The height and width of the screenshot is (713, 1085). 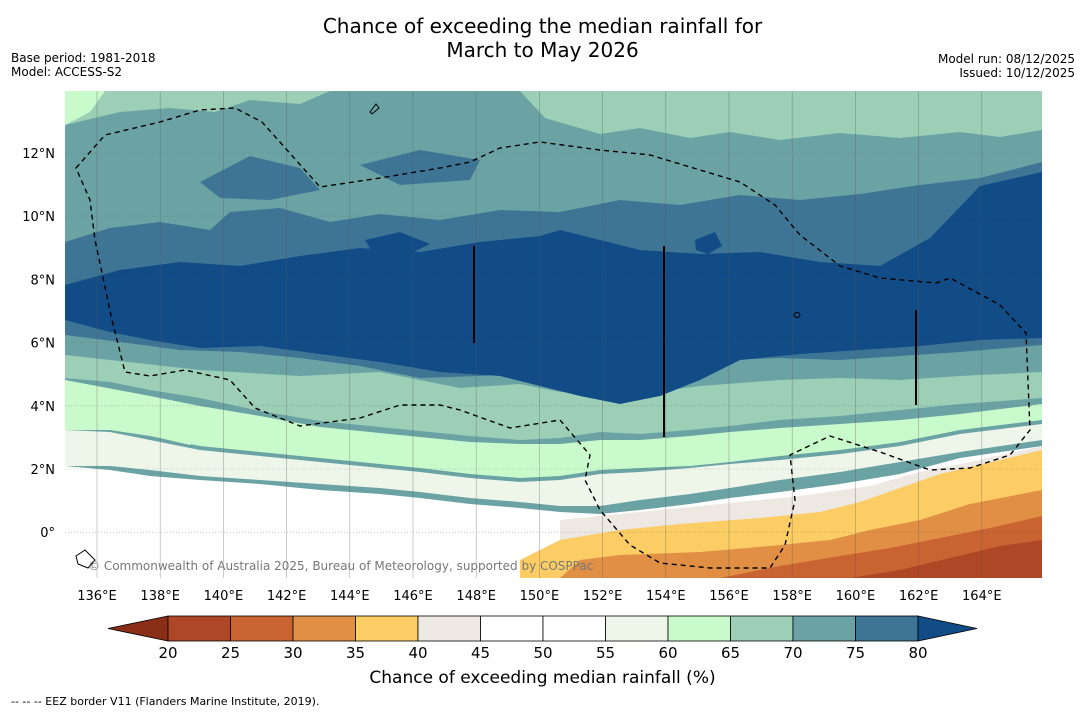 What do you see at coordinates (138, 628) in the screenshot?
I see `colorbar-extend-low` at bounding box center [138, 628].